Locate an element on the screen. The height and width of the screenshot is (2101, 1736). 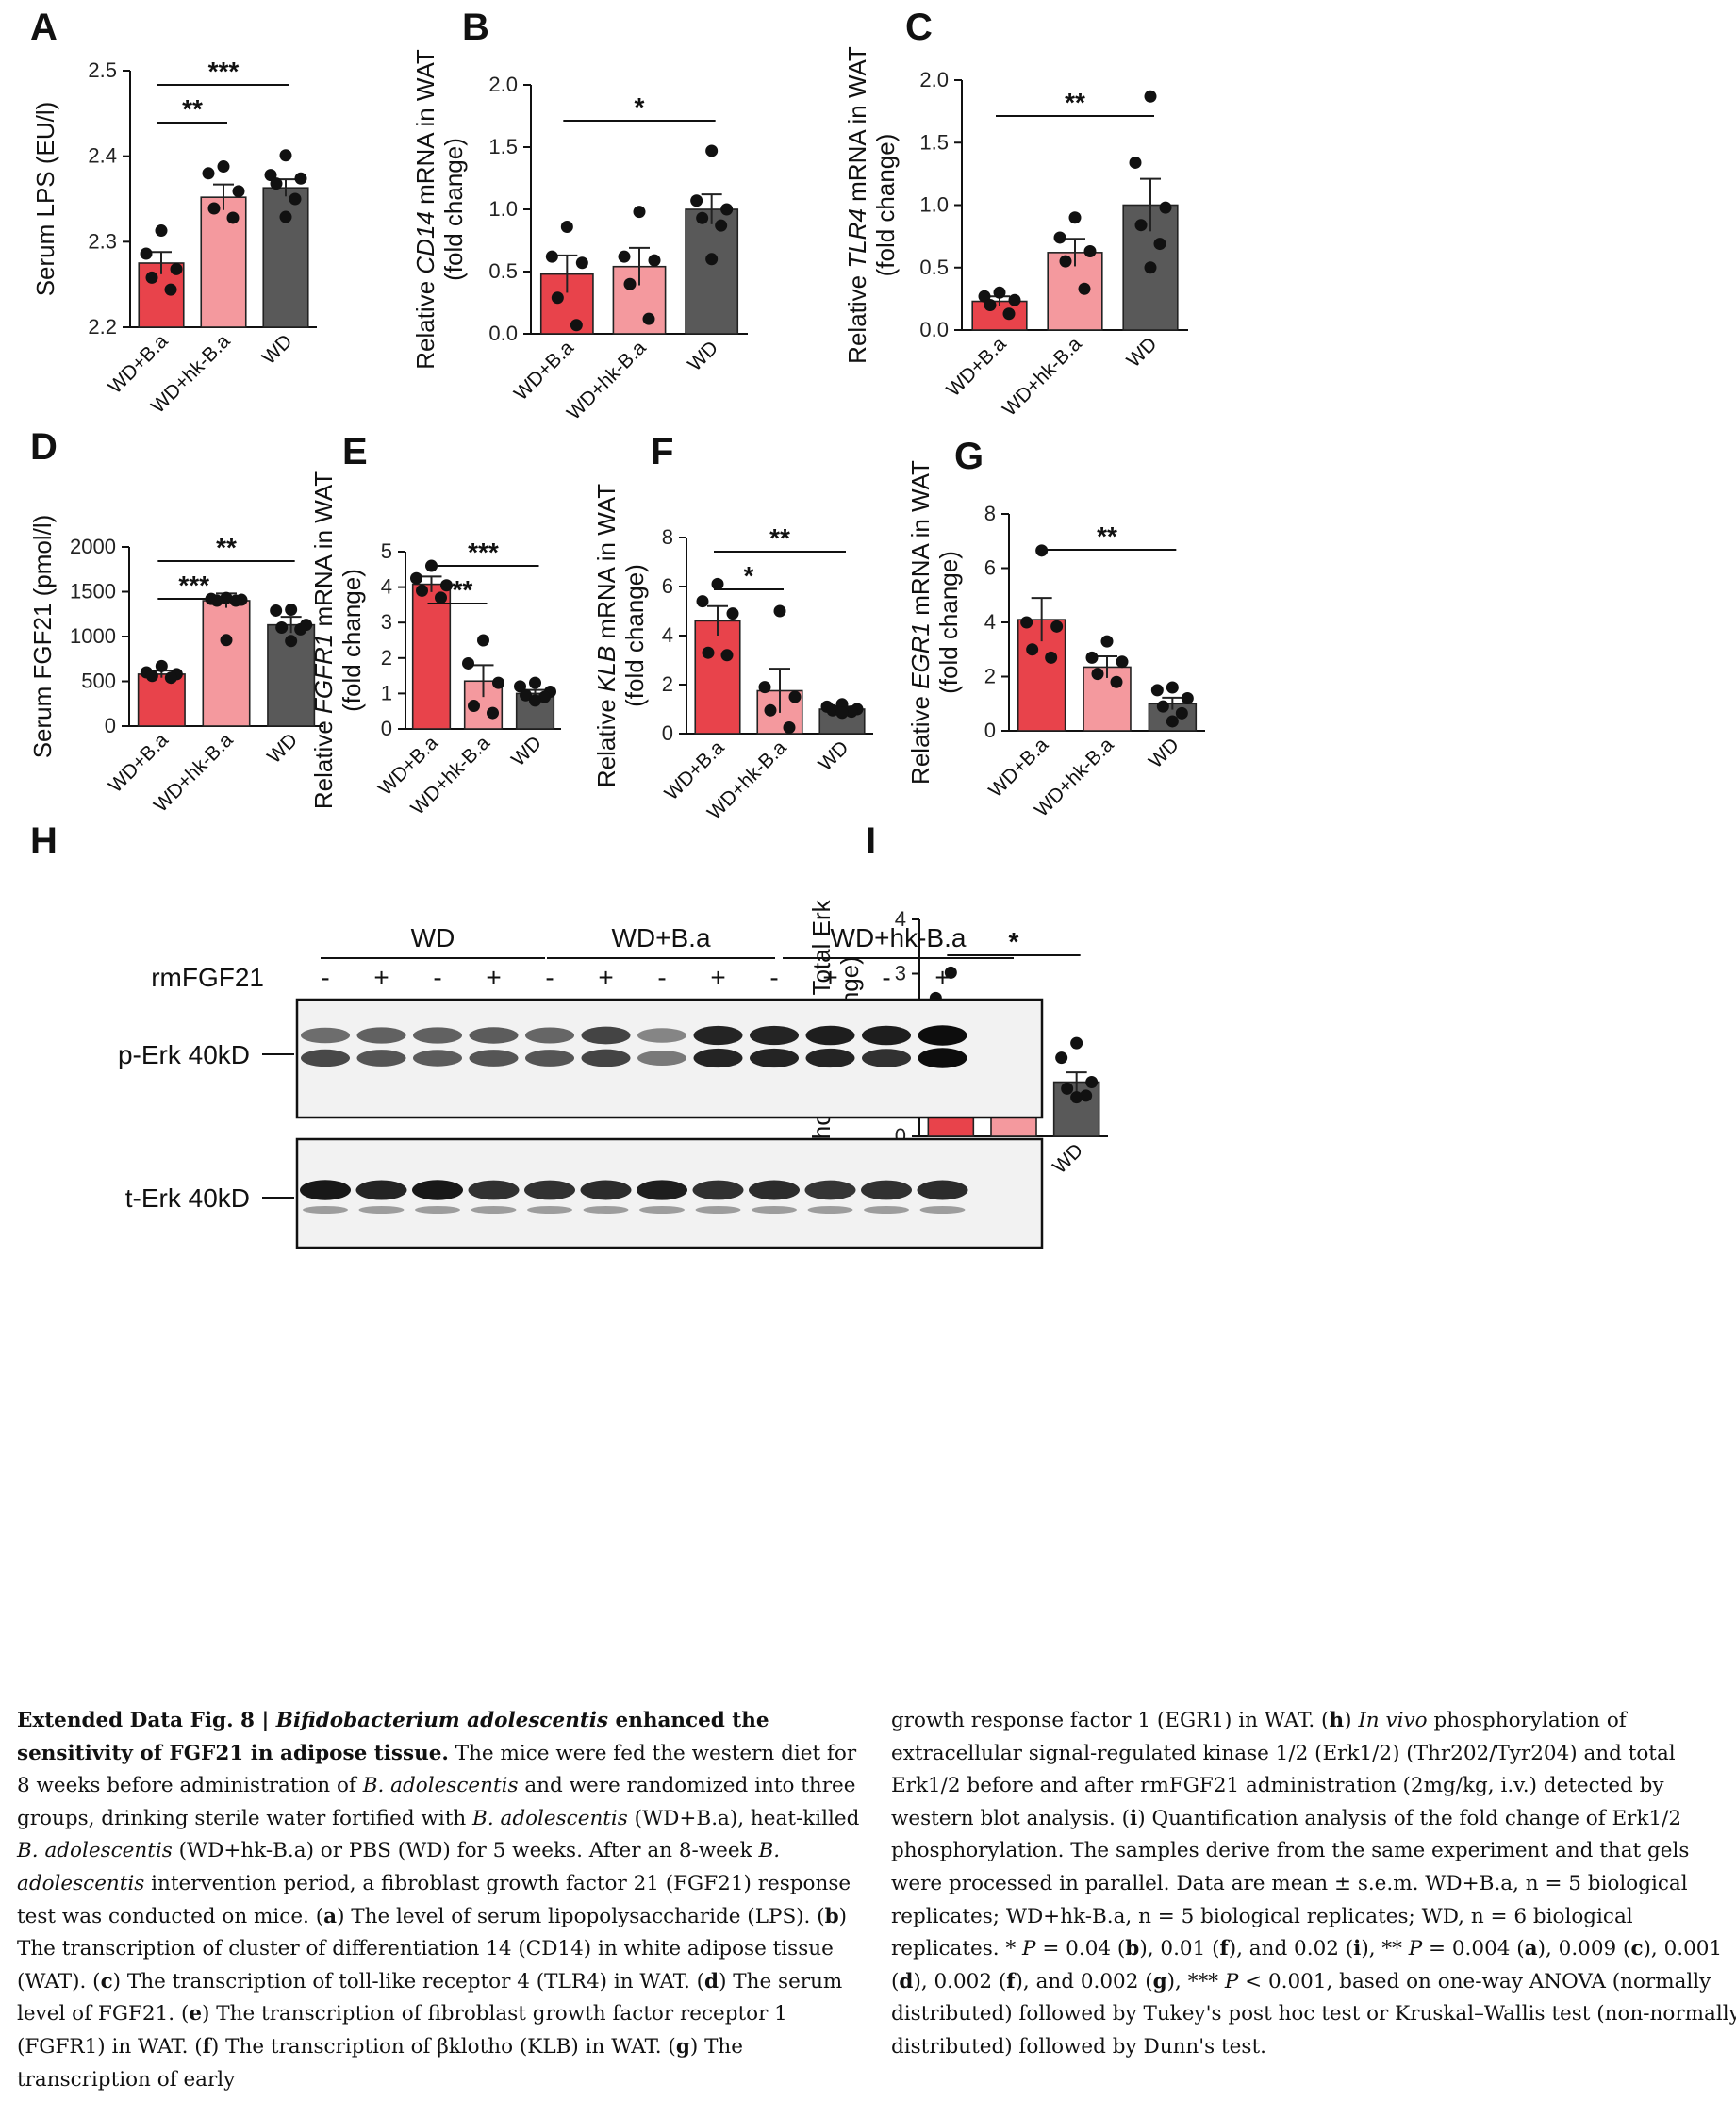
y-tick-label: 3 is located at coordinates (386, 622).